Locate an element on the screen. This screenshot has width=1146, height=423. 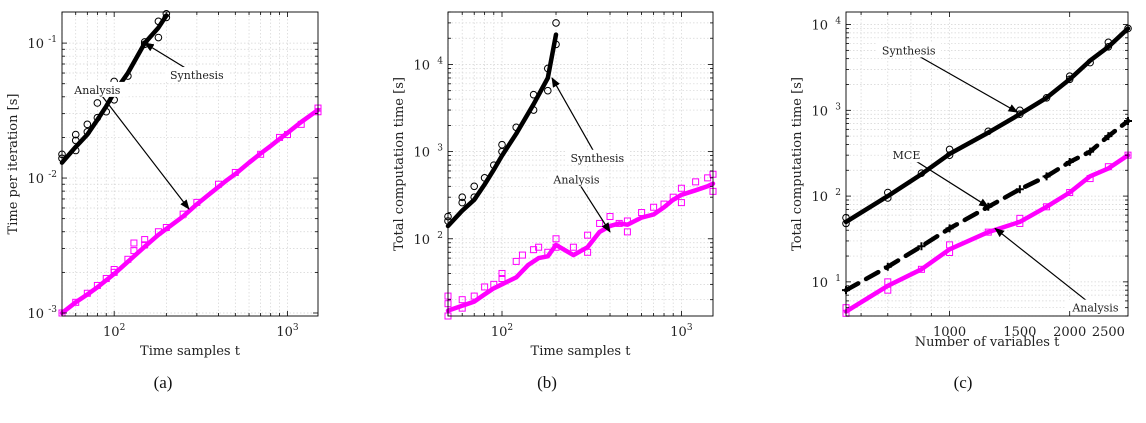
y-tick-label: 10 -1 is located at coordinates (42, 43).